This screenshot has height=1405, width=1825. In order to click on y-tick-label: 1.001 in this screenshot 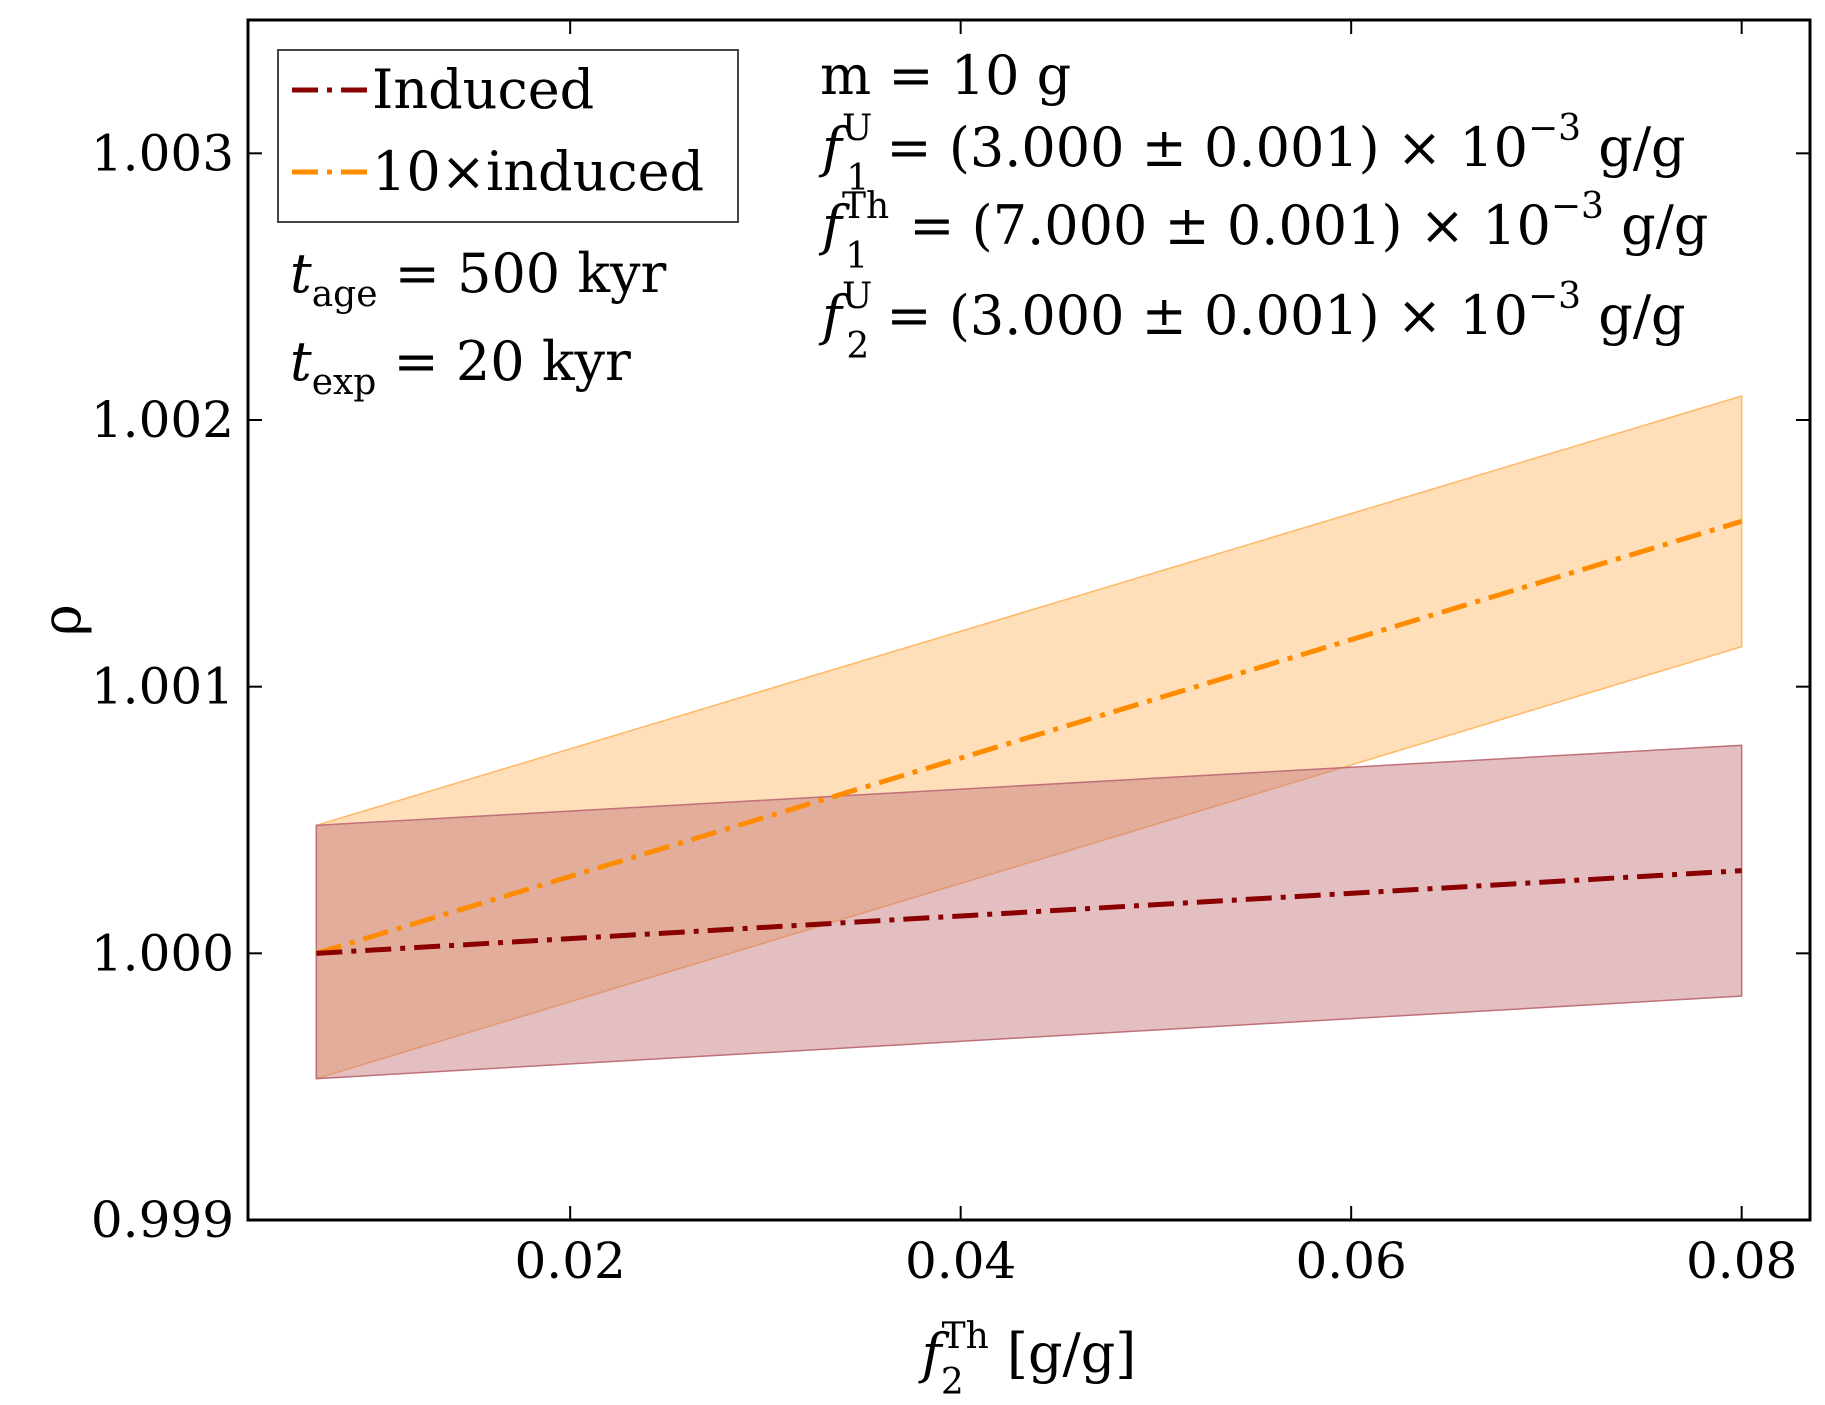, I will do `click(162, 687)`.